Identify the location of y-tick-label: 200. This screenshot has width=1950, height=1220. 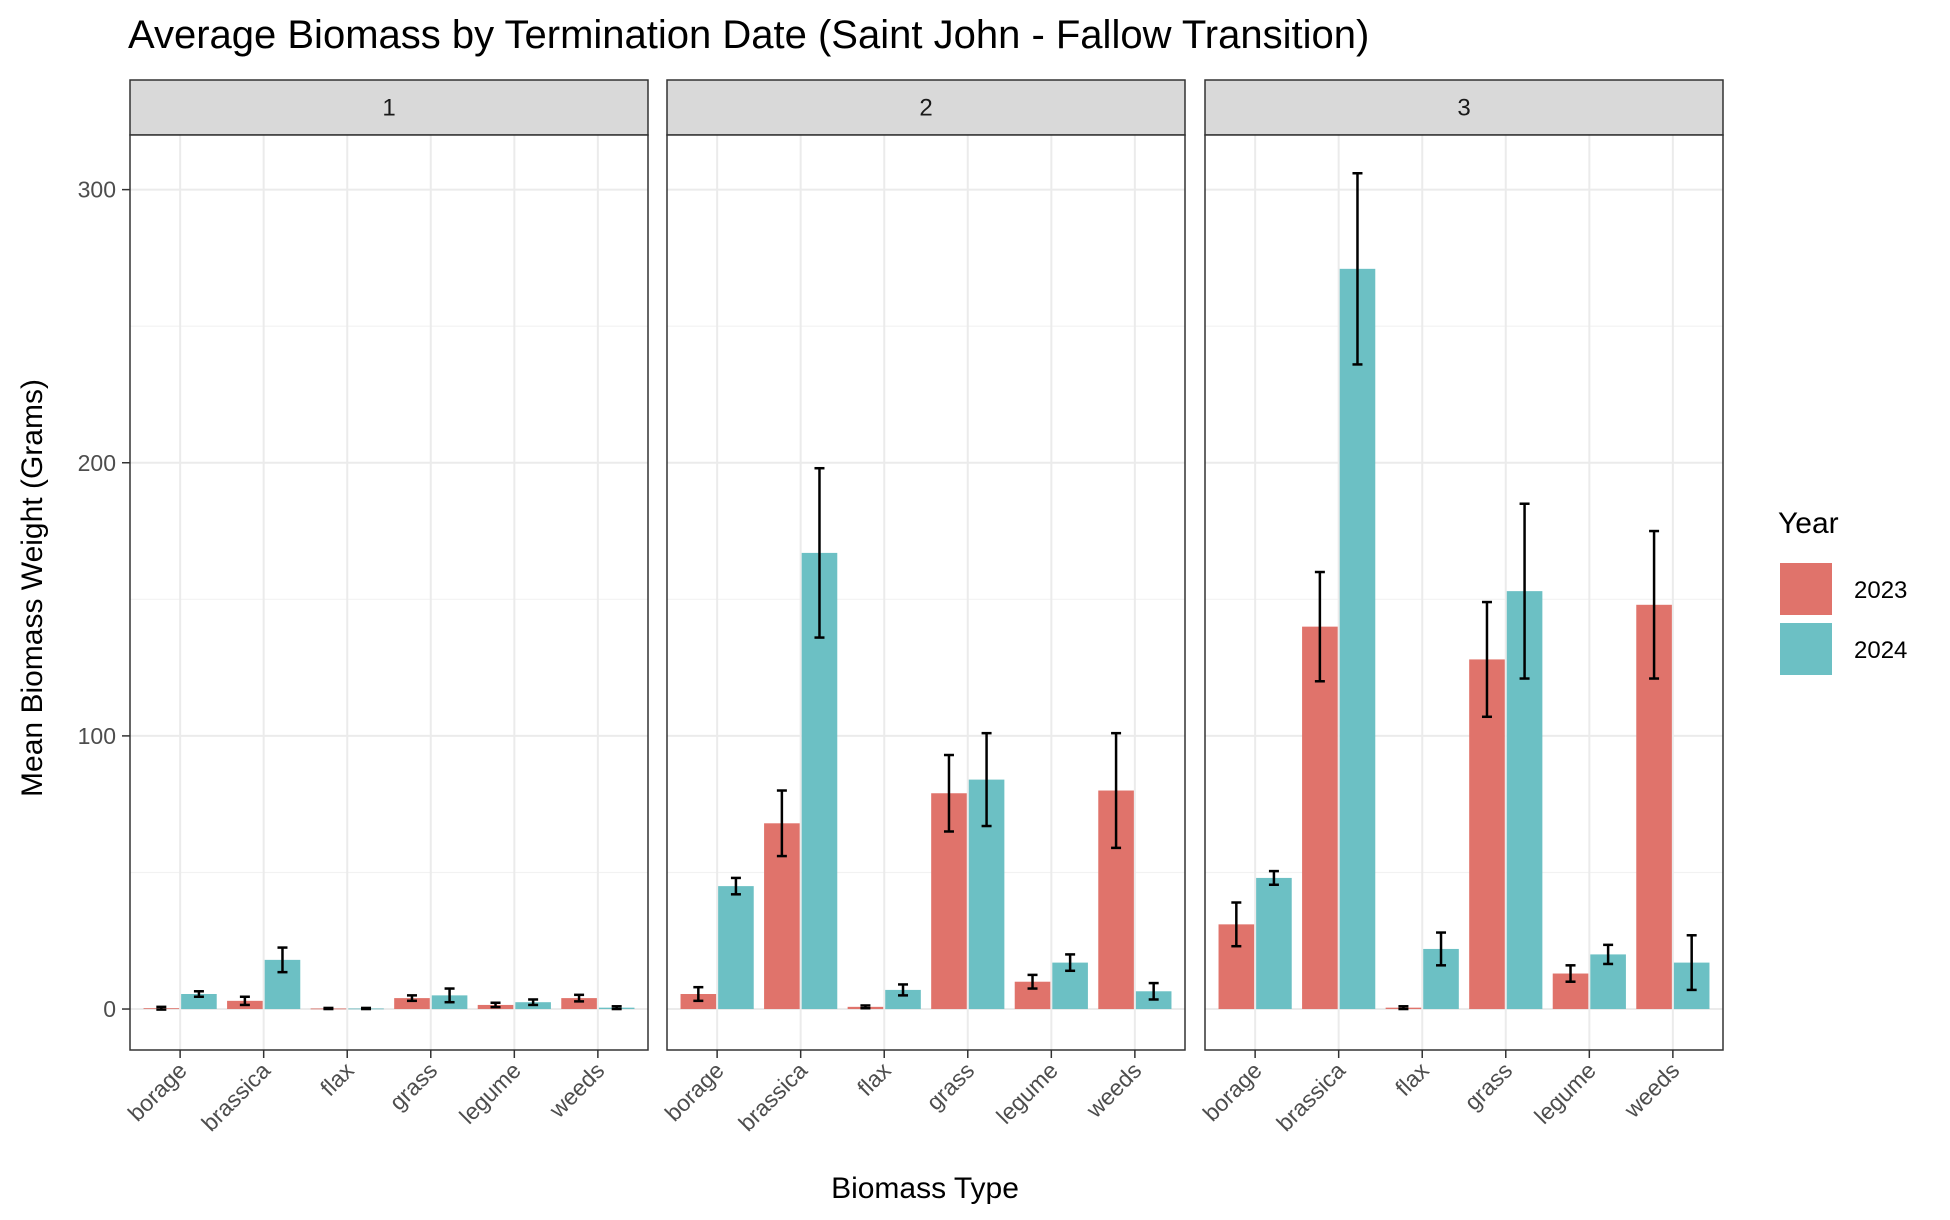
(97, 463).